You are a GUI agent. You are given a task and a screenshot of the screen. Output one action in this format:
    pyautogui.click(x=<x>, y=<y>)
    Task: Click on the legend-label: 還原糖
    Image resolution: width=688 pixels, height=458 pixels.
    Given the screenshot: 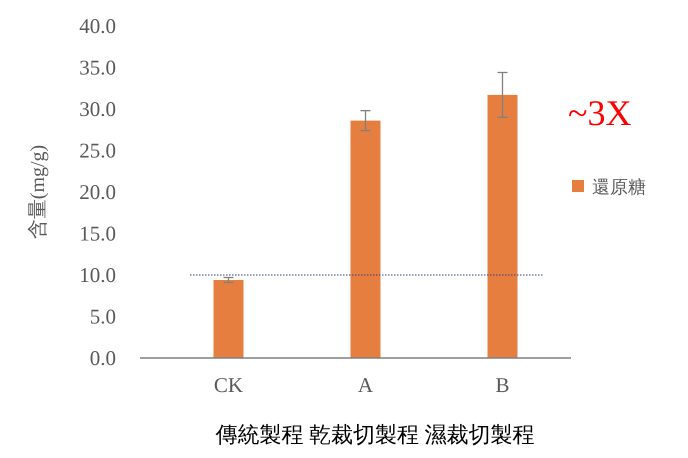 What is the action you would take?
    pyautogui.click(x=619, y=187)
    